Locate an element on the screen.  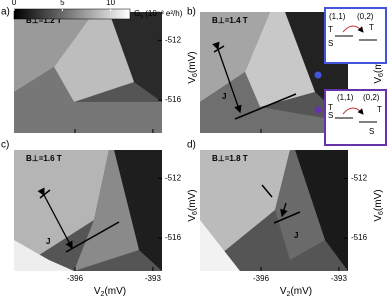
panel-field: B⊥=1.8 T is located at coordinates (230, 158).